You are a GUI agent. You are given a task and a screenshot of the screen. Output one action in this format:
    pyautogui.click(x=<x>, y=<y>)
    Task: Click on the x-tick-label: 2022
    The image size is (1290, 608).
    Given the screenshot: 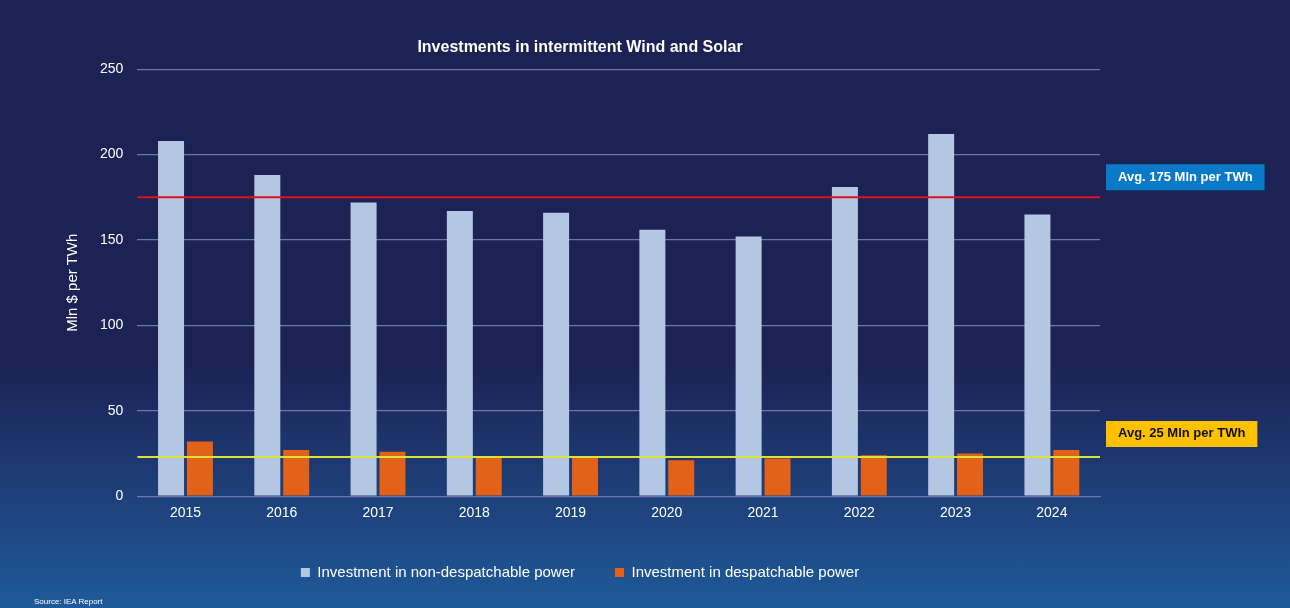 What is the action you would take?
    pyautogui.click(x=859, y=512)
    